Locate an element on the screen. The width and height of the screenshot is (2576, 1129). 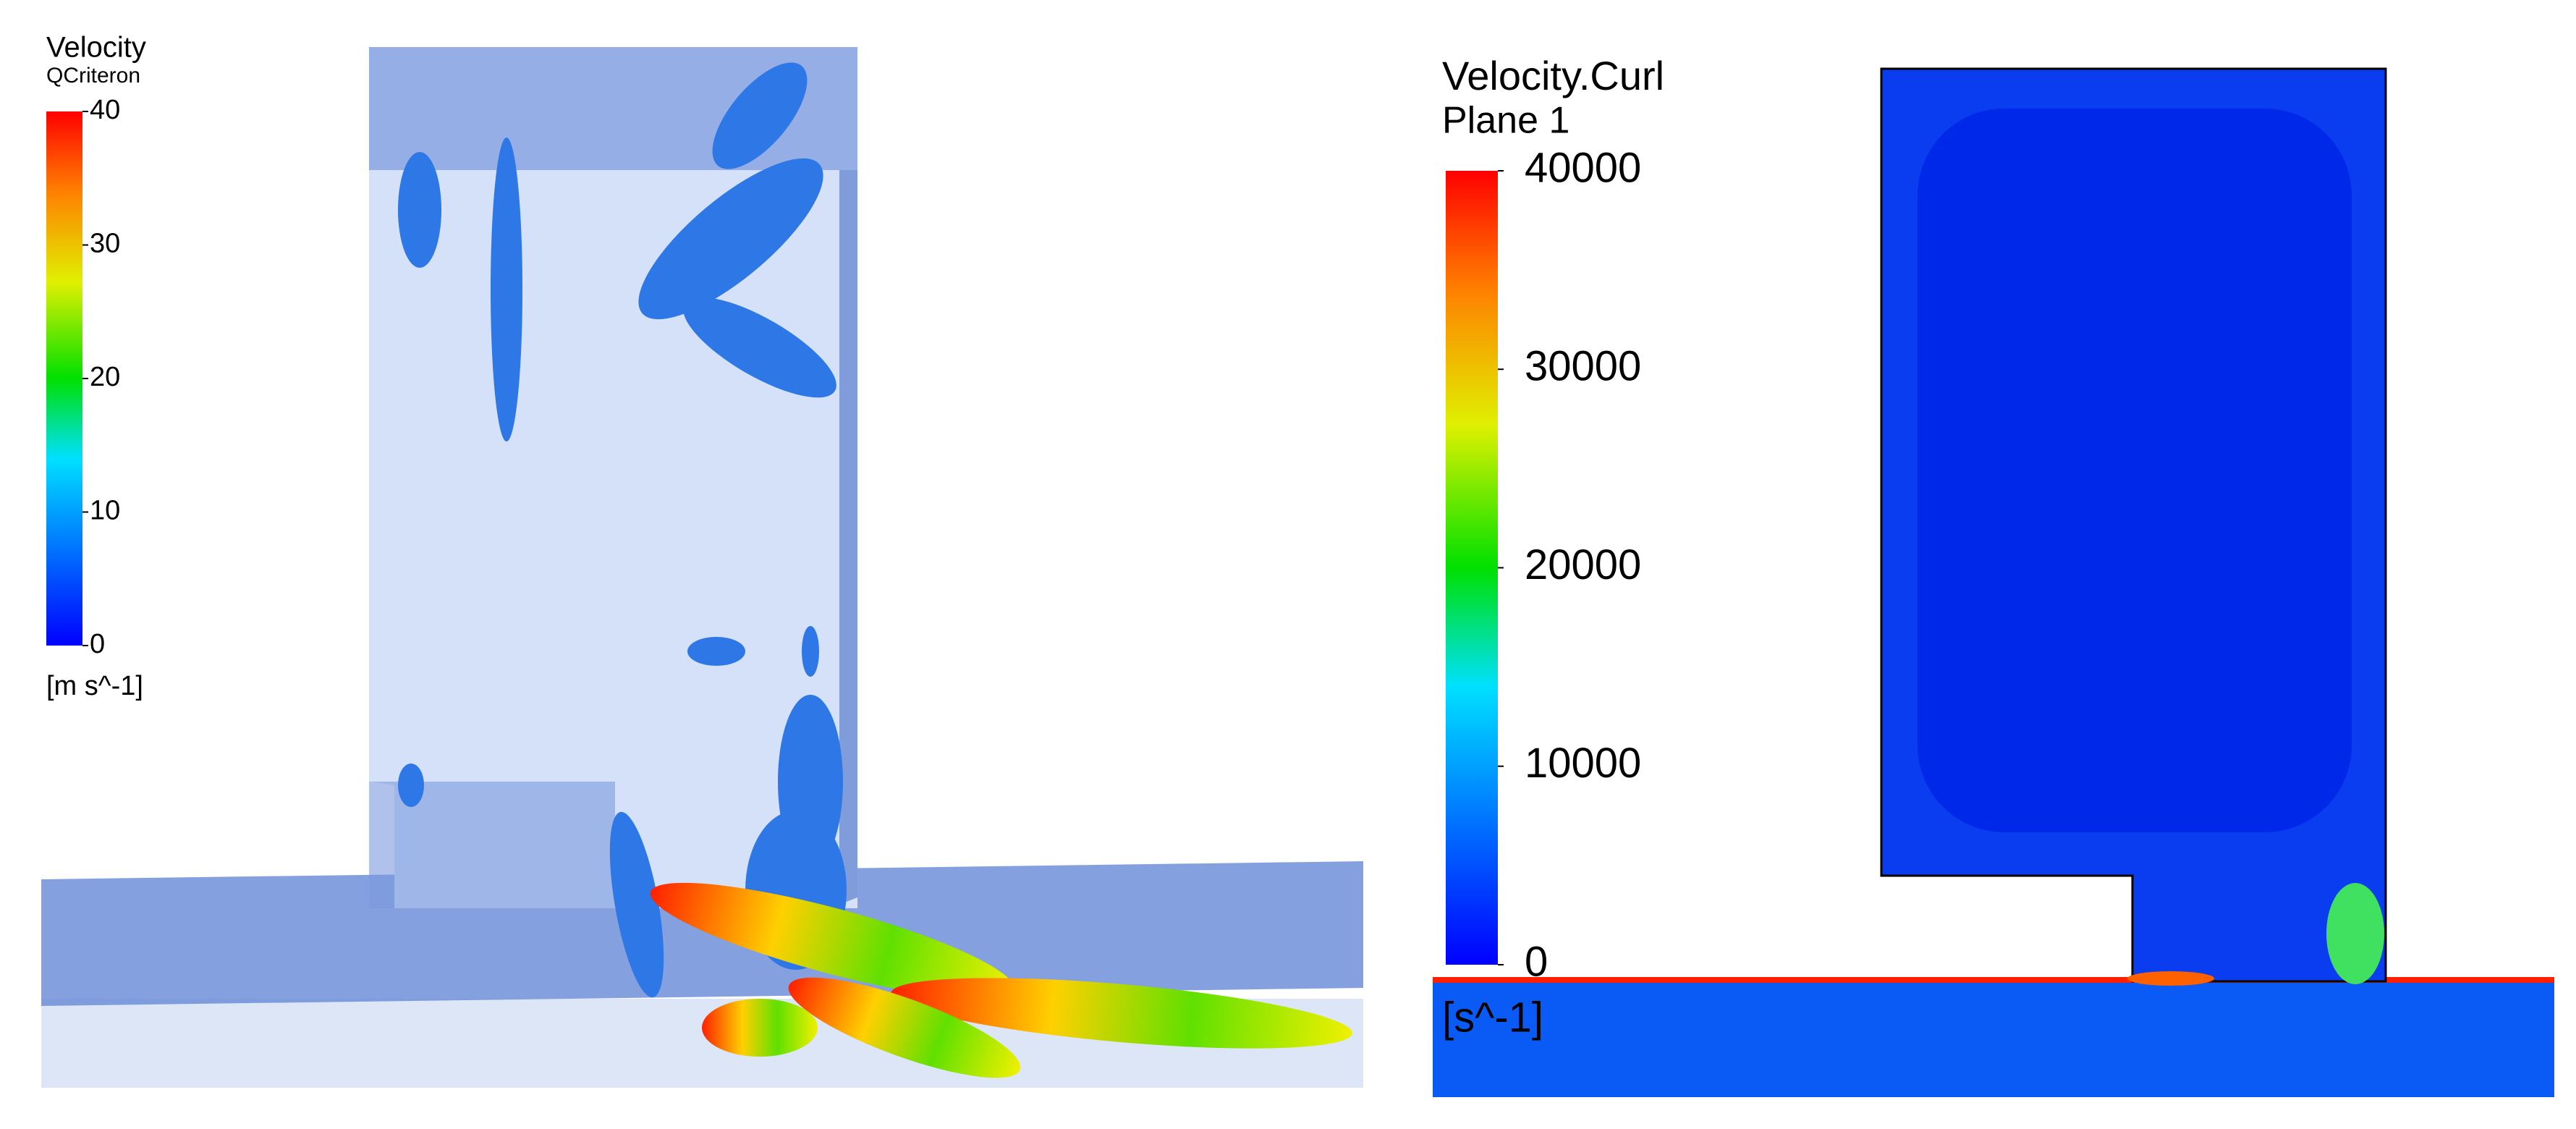
tick-label: 20000 is located at coordinates (1583, 564).